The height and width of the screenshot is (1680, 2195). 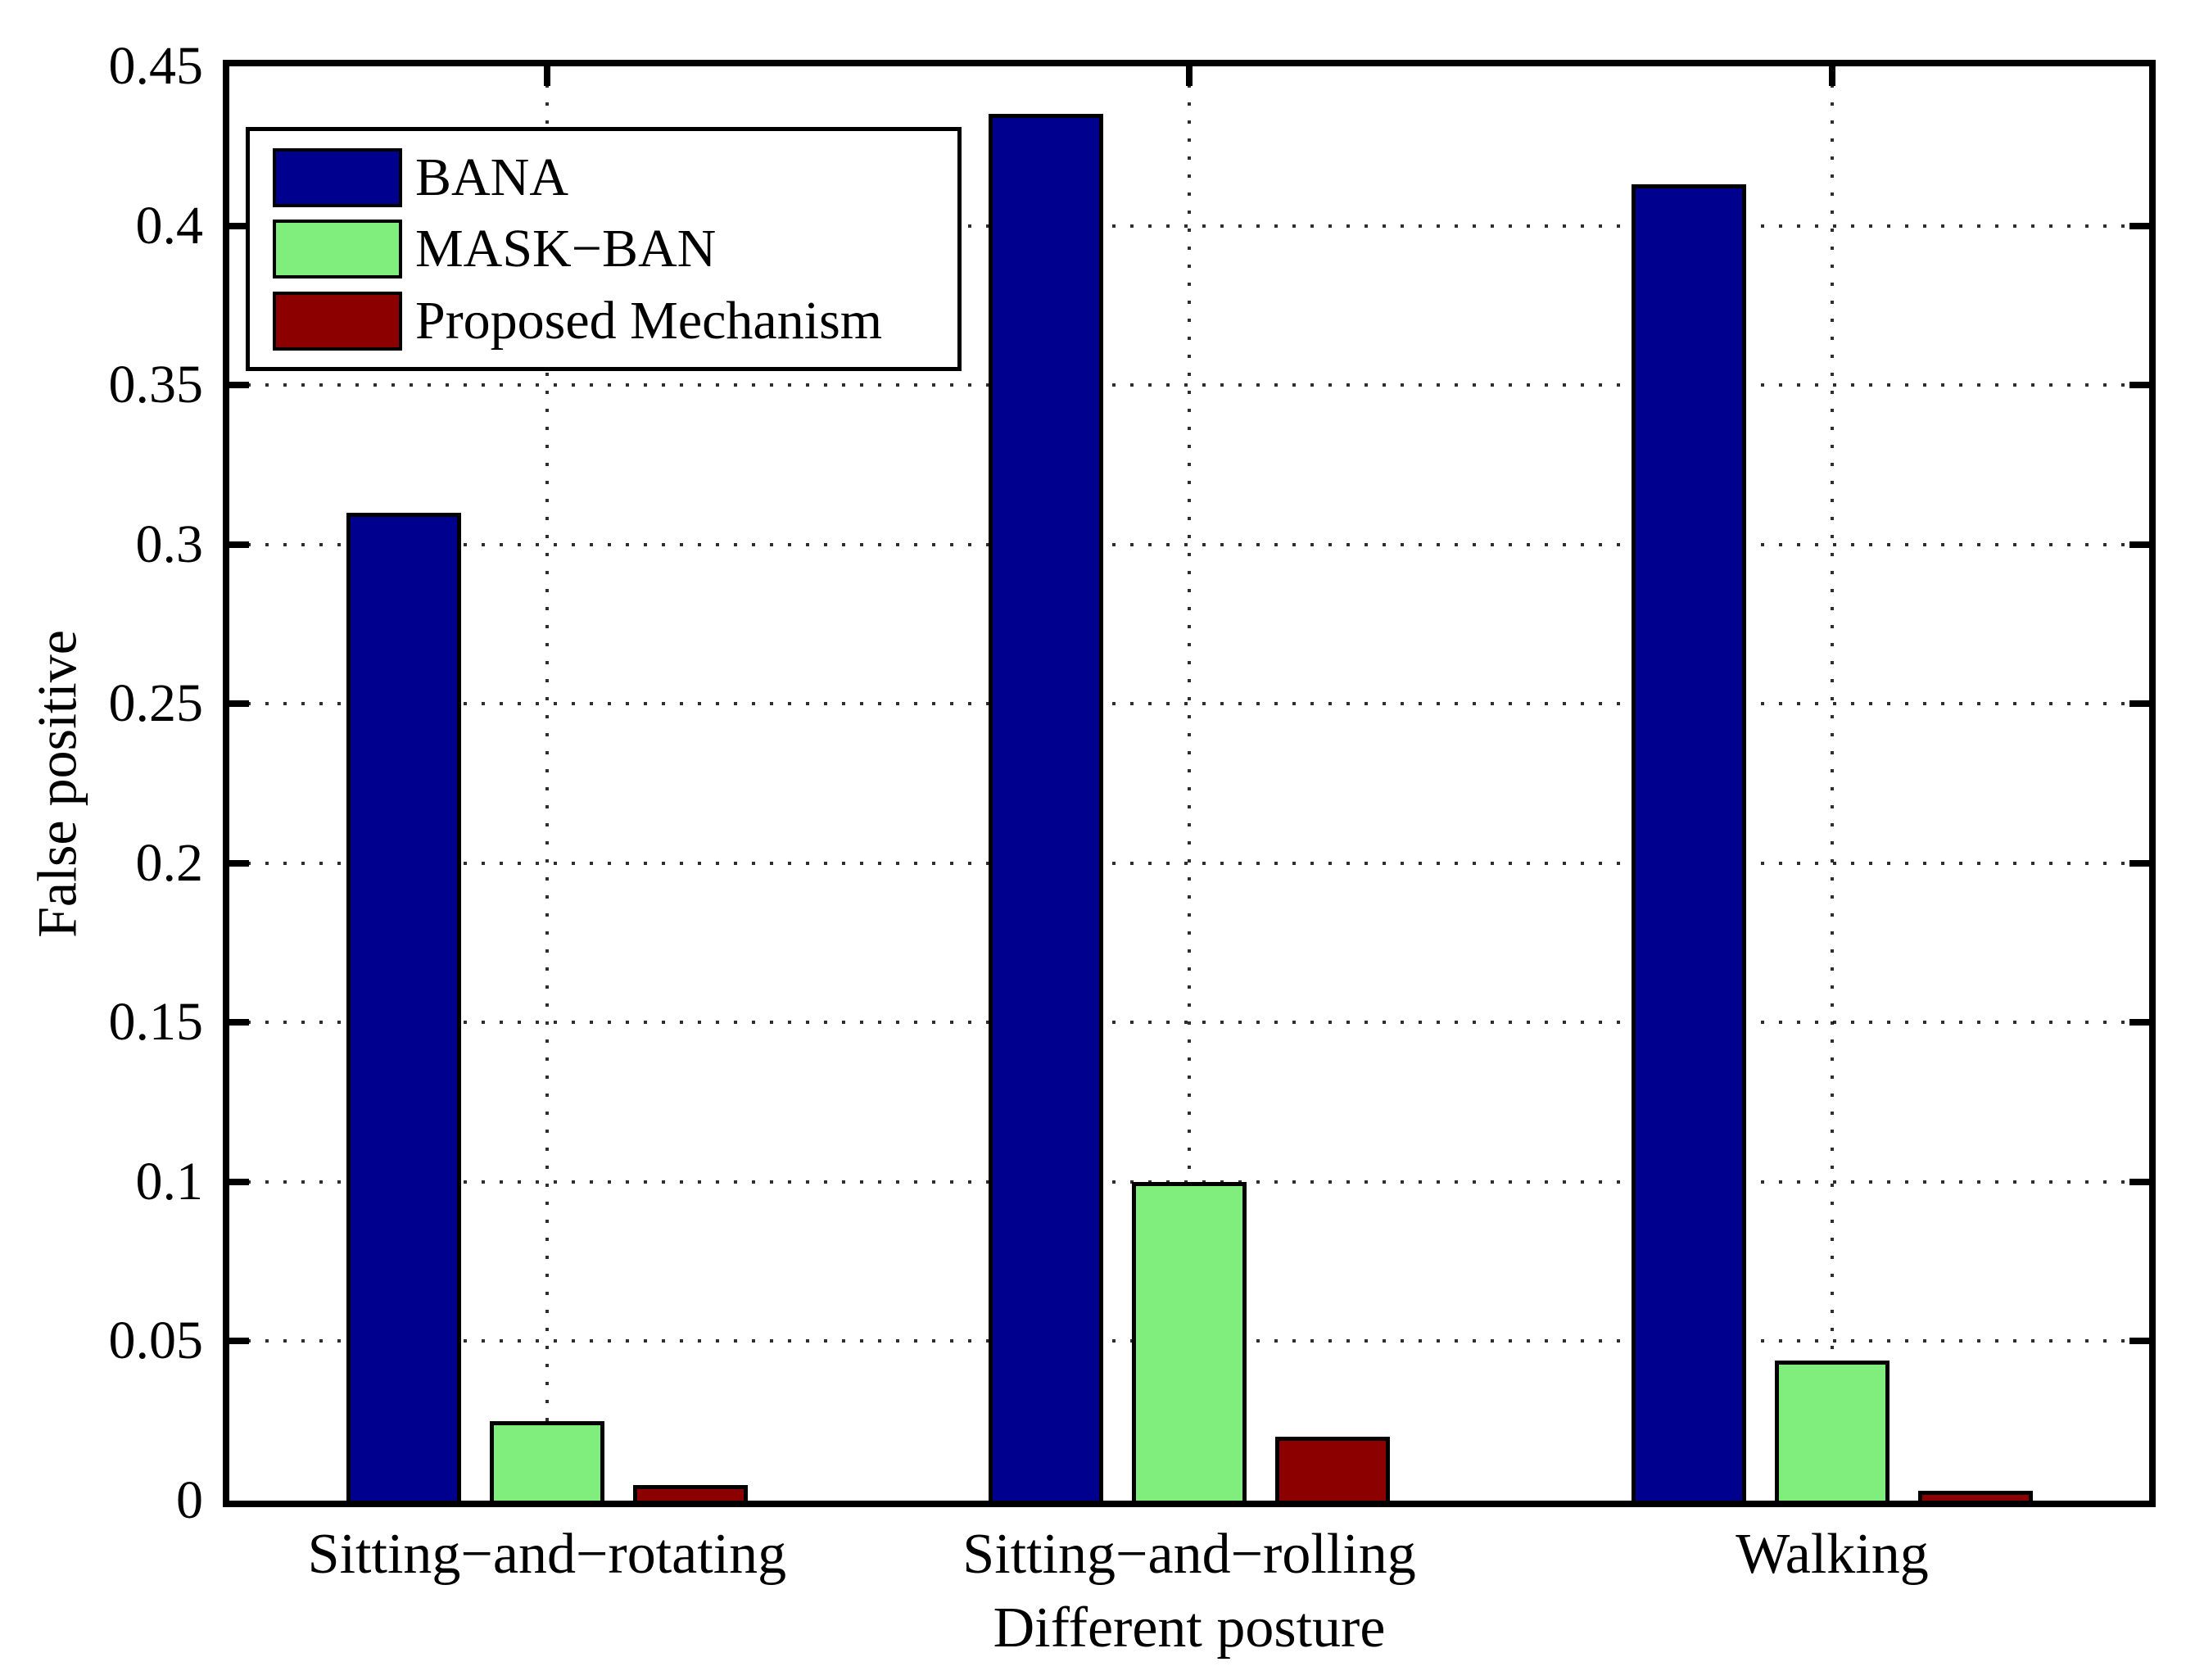 I want to click on y-tick-label: 0.25, so click(x=156, y=703).